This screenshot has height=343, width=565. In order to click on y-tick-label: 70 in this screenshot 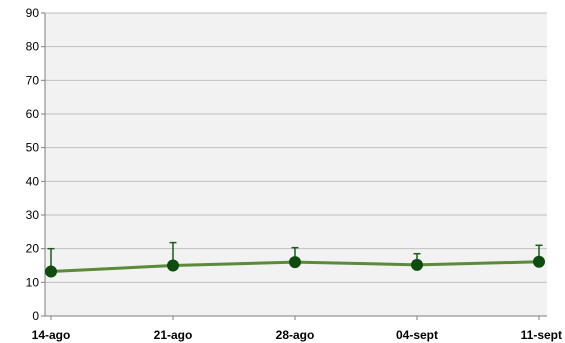, I will do `click(33, 80)`.